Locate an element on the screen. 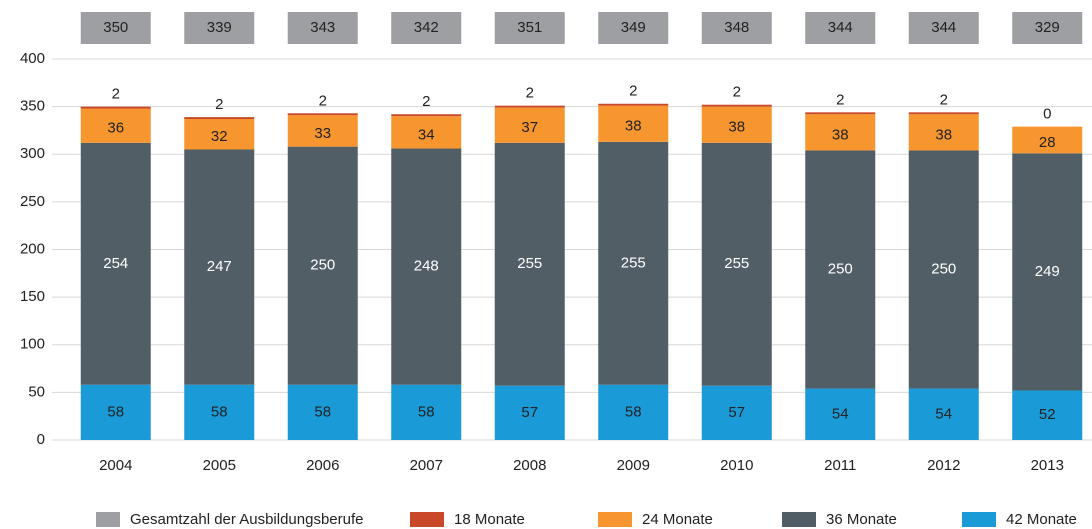 This screenshot has width=1092, height=529. total-label: 342 is located at coordinates (426, 27).